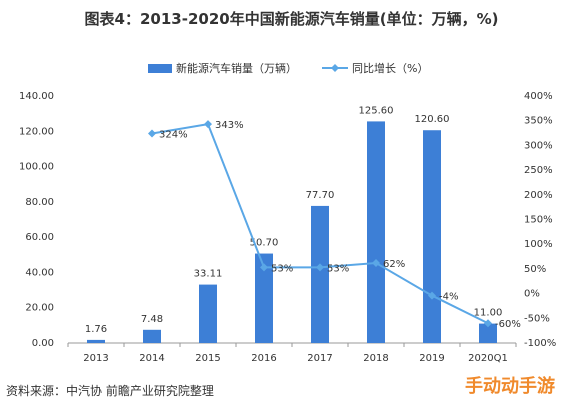 This screenshot has height=408, width=583. Describe the element at coordinates (36, 96) in the screenshot. I see `y-left-tick-label: 140.00` at that location.